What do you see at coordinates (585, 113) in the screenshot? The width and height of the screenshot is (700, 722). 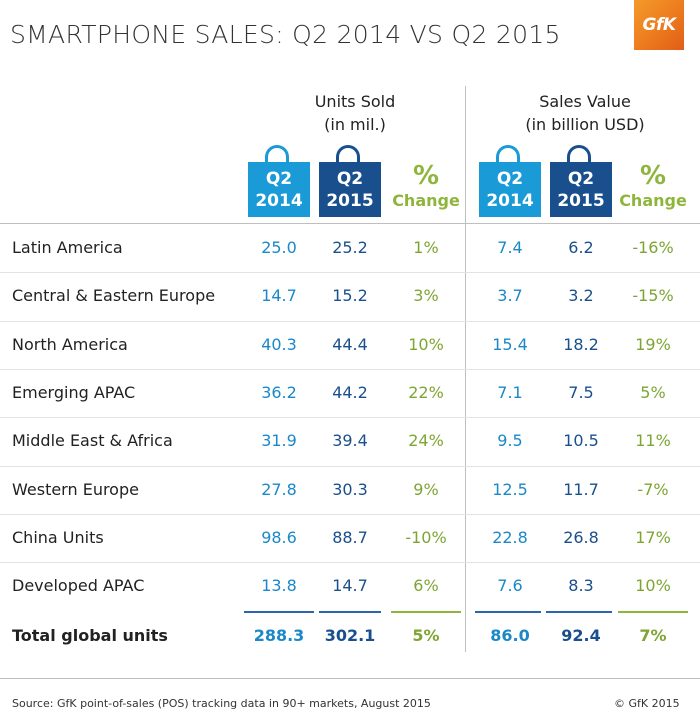 I see `sales-value-header: Sales Value (in billion USD)` at bounding box center [585, 113].